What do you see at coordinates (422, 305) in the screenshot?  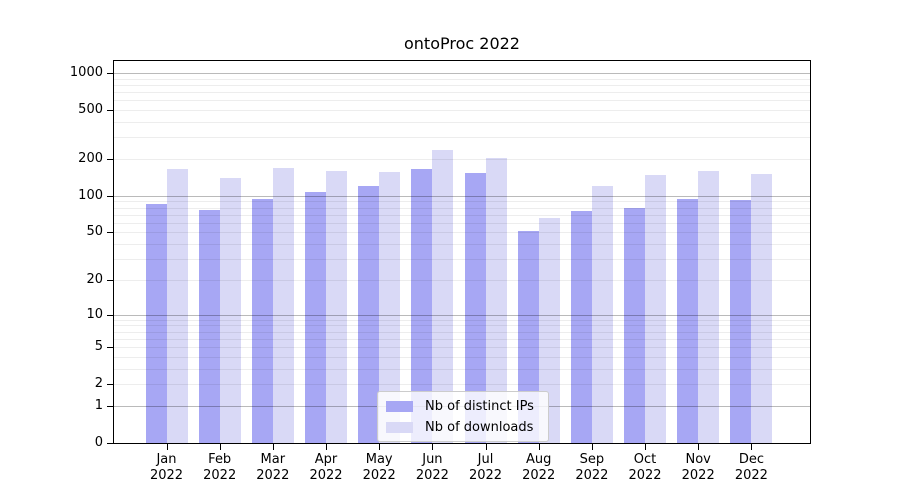 I see `bar-jun-nb-of-distinct-ips` at bounding box center [422, 305].